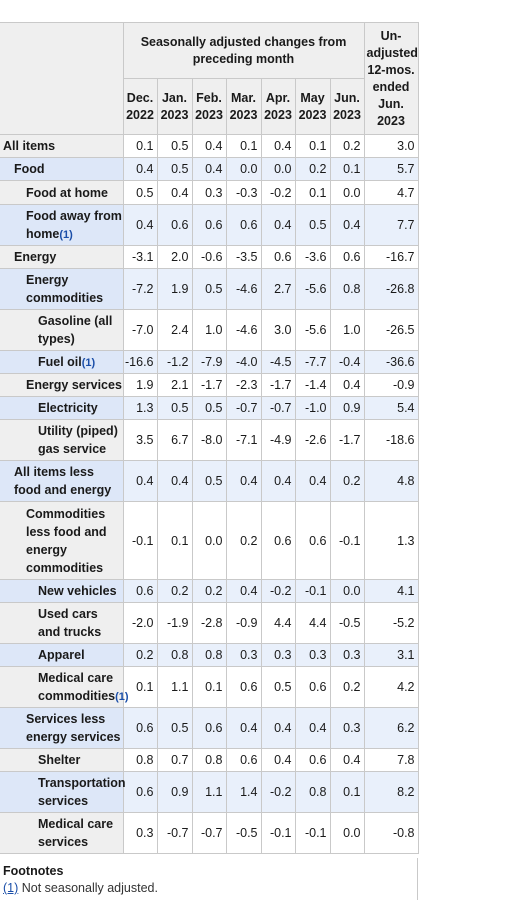  I want to click on value-cell: 1.9, so click(174, 289).